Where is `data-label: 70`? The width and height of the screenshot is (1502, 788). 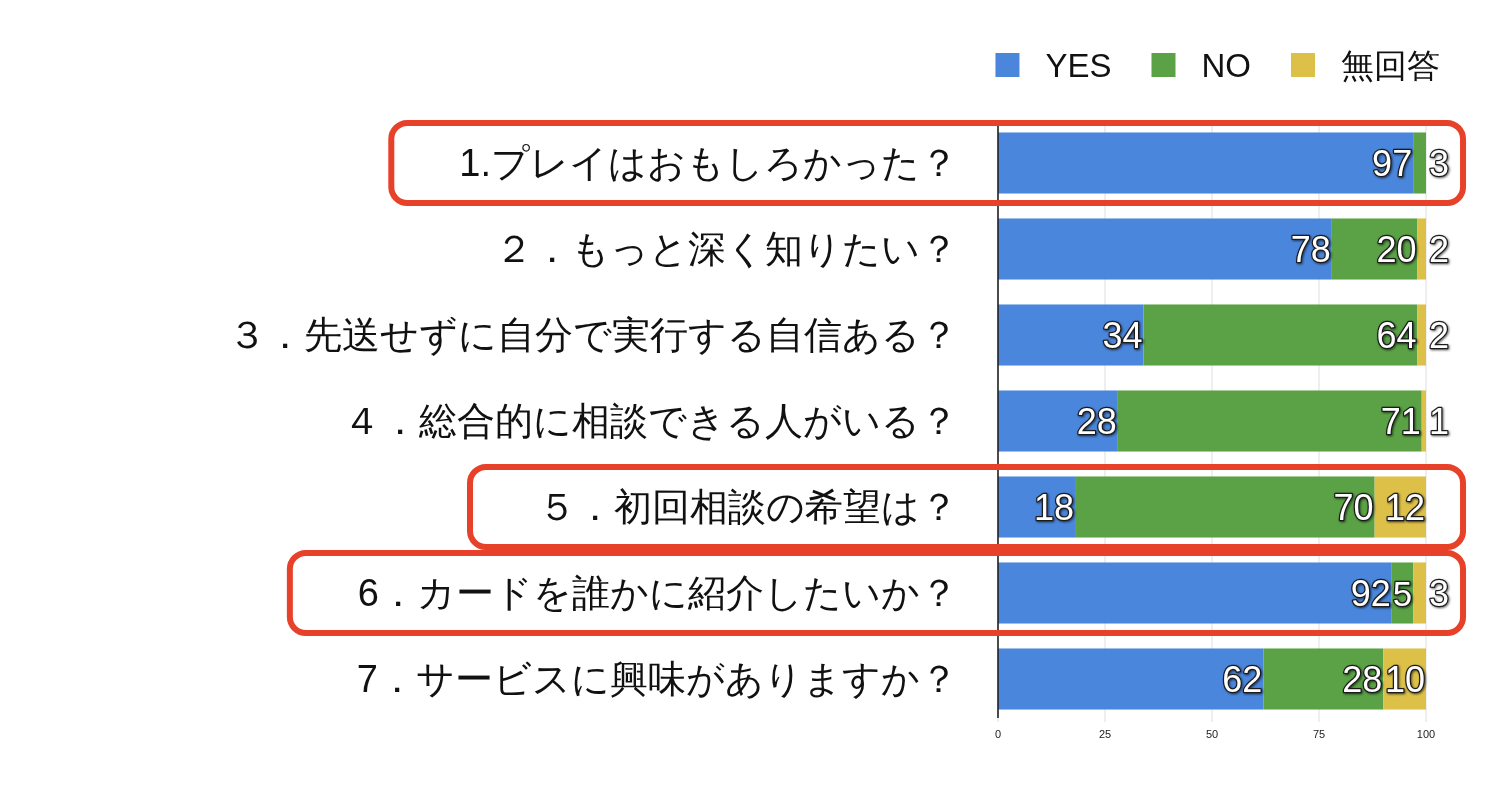 data-label: 70 is located at coordinates (1353, 507).